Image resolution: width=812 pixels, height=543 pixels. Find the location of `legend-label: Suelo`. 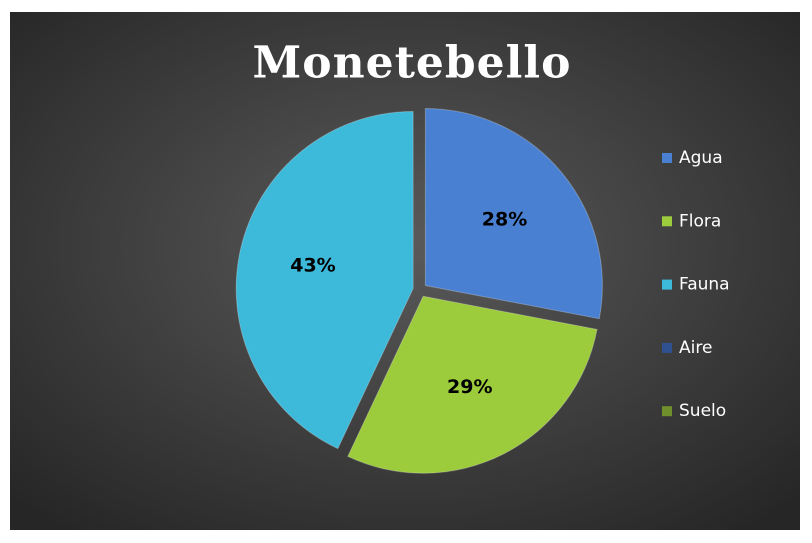

legend-label: Suelo is located at coordinates (702, 411).